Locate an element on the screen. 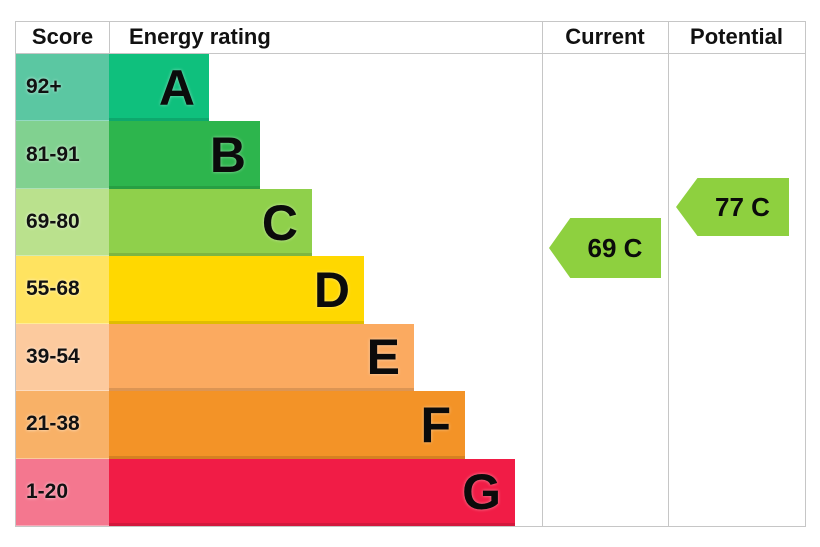  band-row-f: 21-38 F is located at coordinates (410, 425).